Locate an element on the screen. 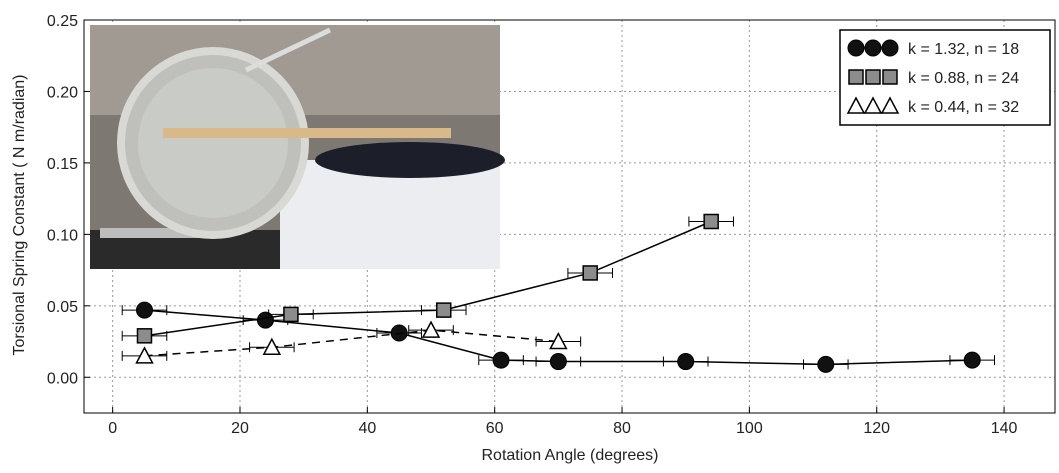 Image resolution: width=1059 pixels, height=473 pixels. x-axis-label: Rotation Angle (degrees) is located at coordinates (570, 455).